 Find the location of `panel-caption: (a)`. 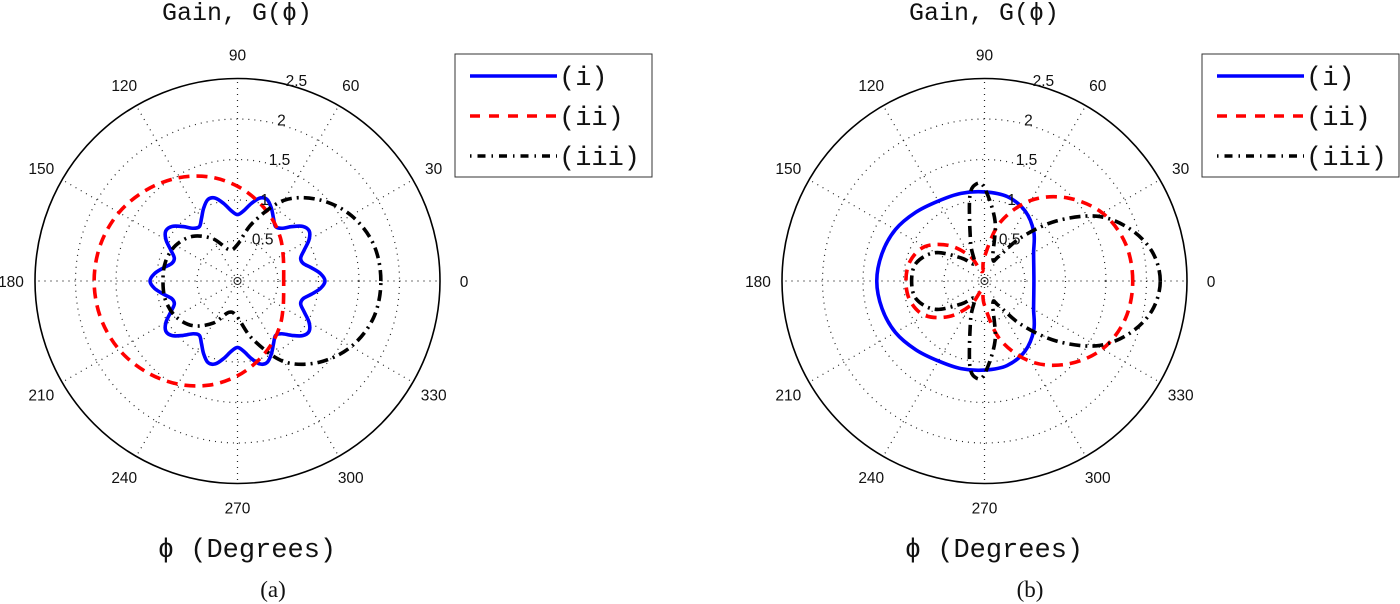

panel-caption: (a) is located at coordinates (273, 589).